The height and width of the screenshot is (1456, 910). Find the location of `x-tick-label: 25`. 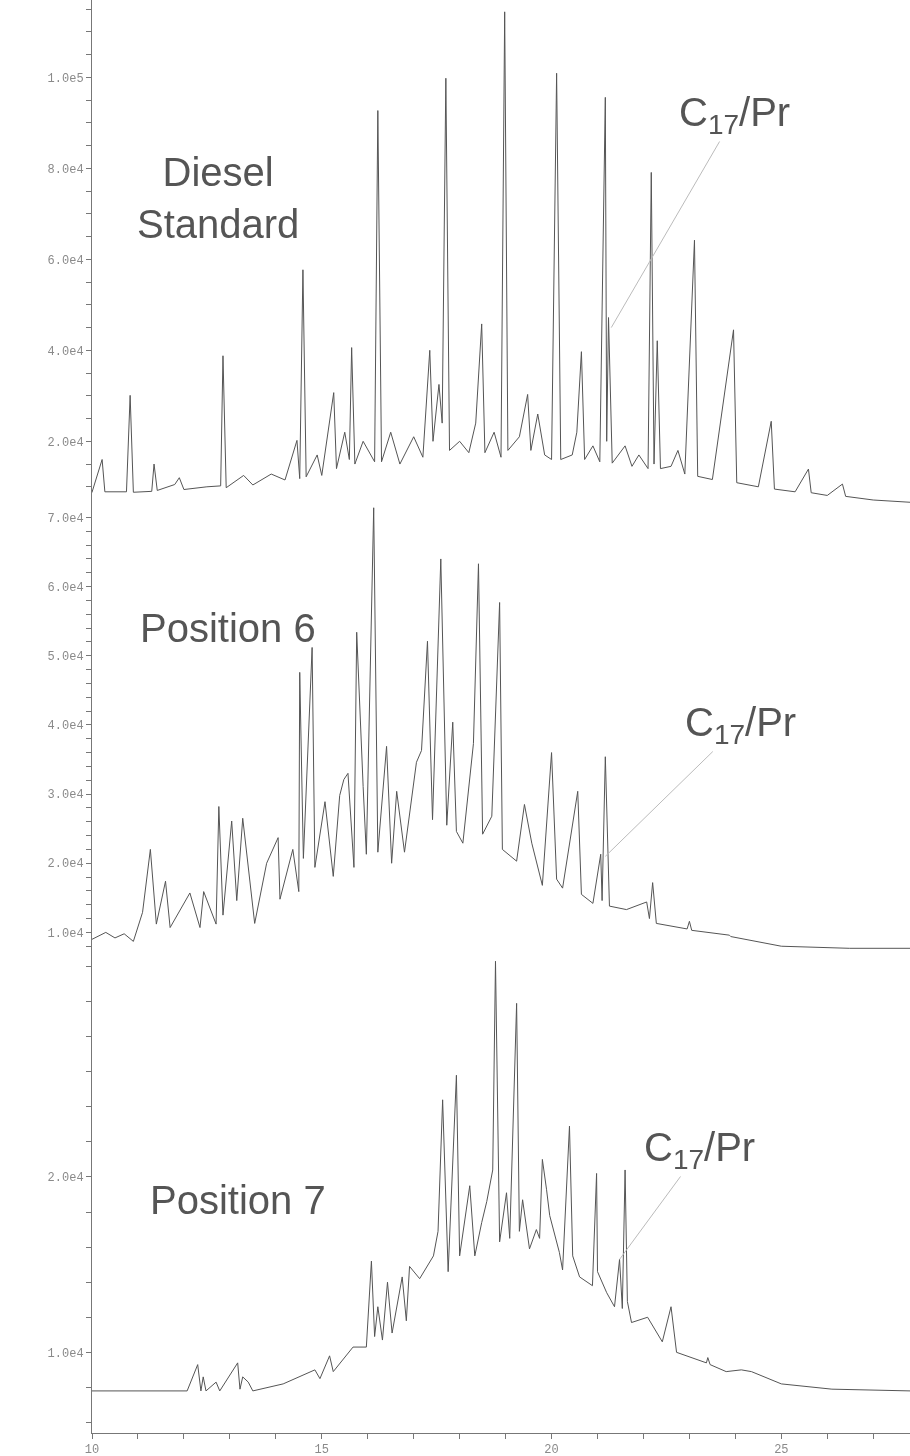

x-tick-label: 25 is located at coordinates (781, 1449).